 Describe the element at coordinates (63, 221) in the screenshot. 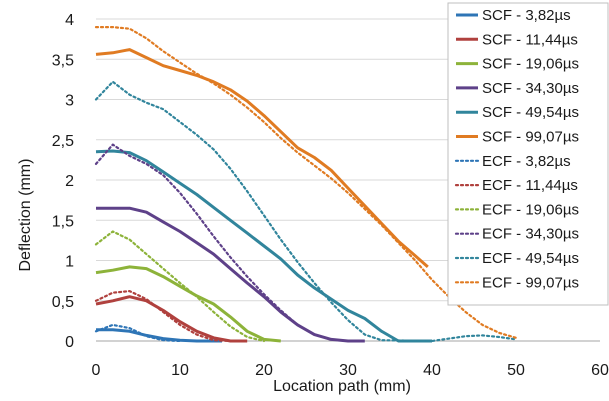

I see `y-tick-label: 1,5` at that location.